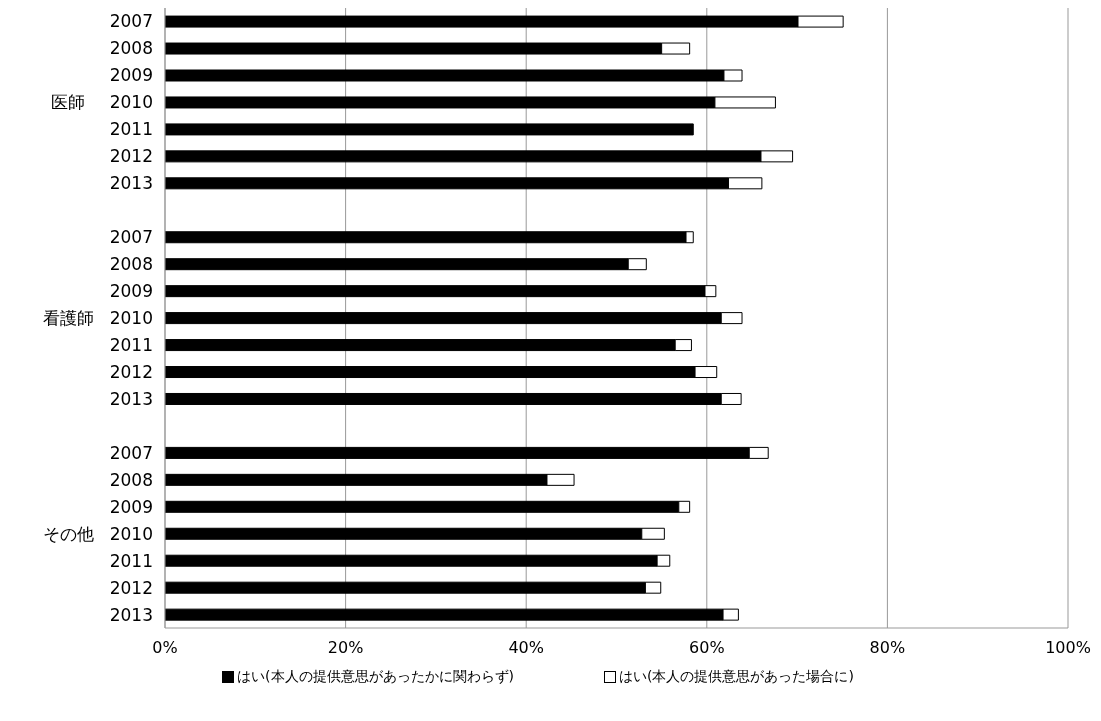 The width and height of the screenshot is (1101, 721). I want to click on x-tick-label: 80%, so click(887, 648).